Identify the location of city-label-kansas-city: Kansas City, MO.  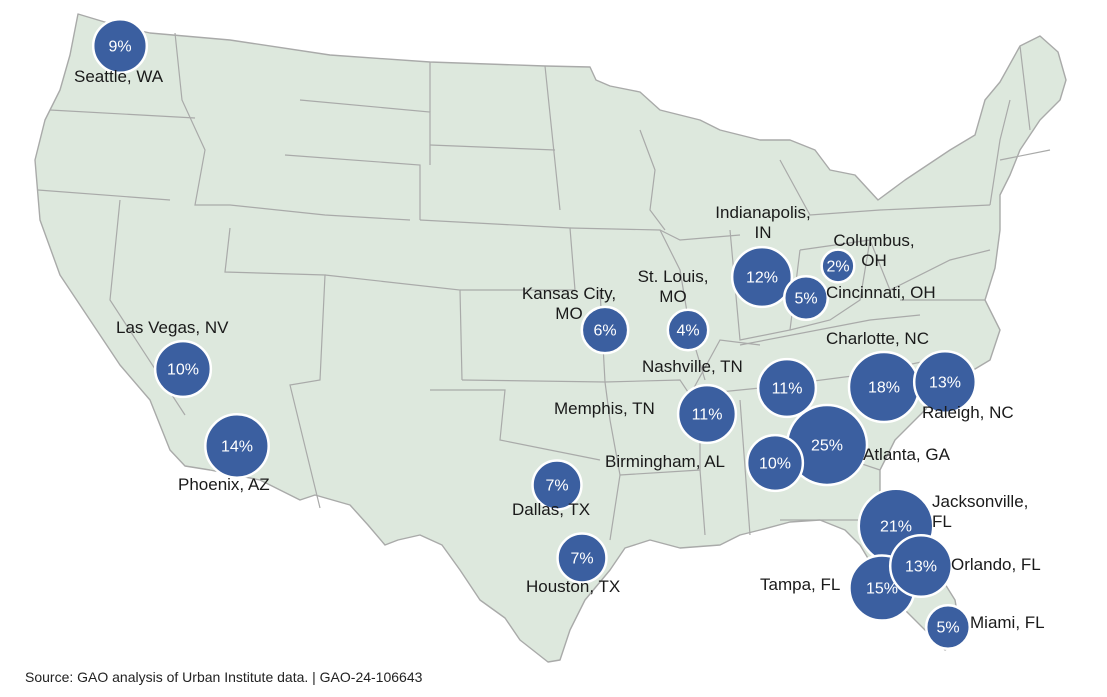
(569, 303).